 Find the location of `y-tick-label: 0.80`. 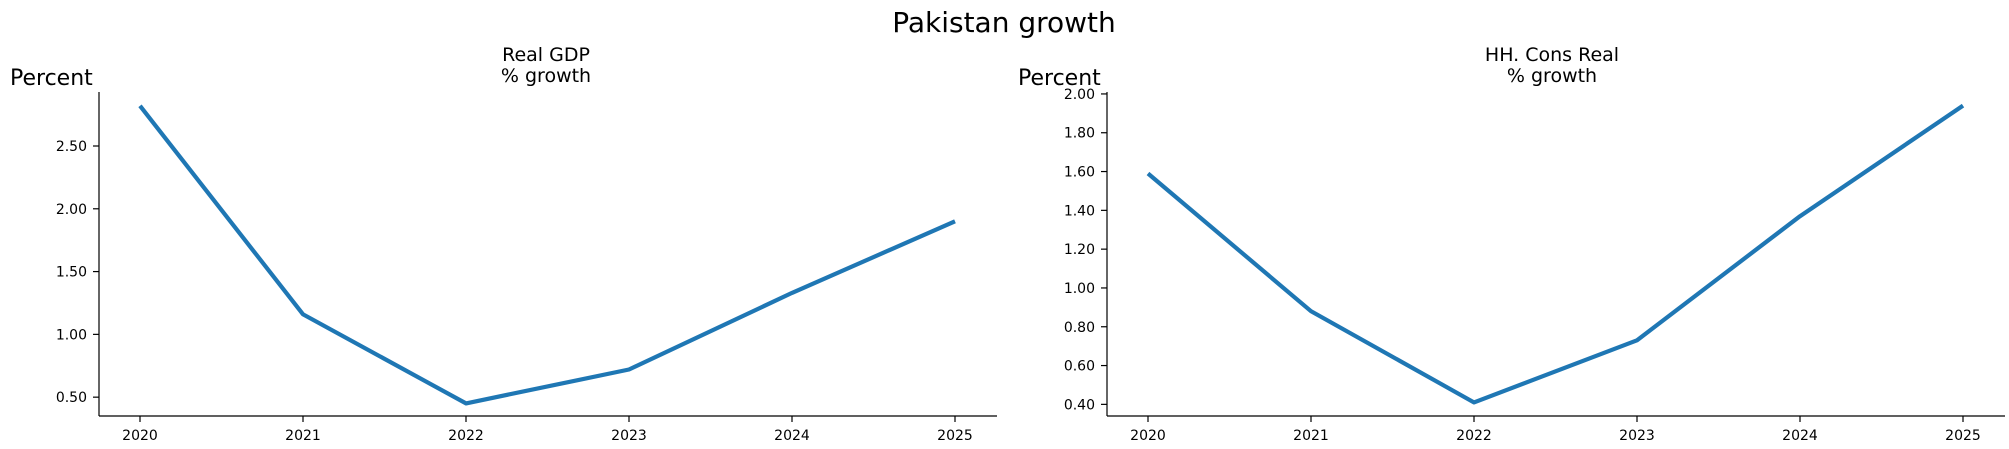

y-tick-label: 0.80 is located at coordinates (1079, 328).